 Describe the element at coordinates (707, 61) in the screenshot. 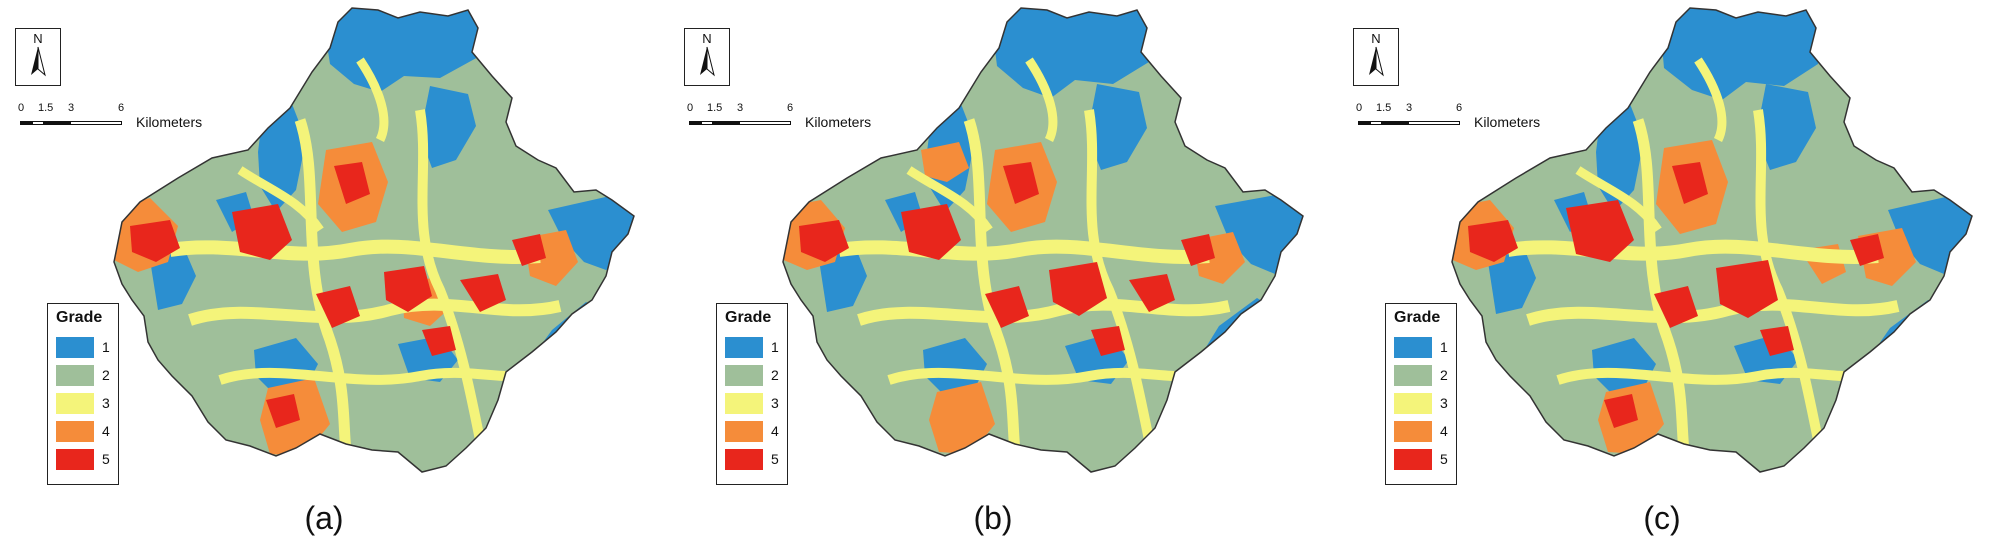

I see `north-arrow-icon` at that location.